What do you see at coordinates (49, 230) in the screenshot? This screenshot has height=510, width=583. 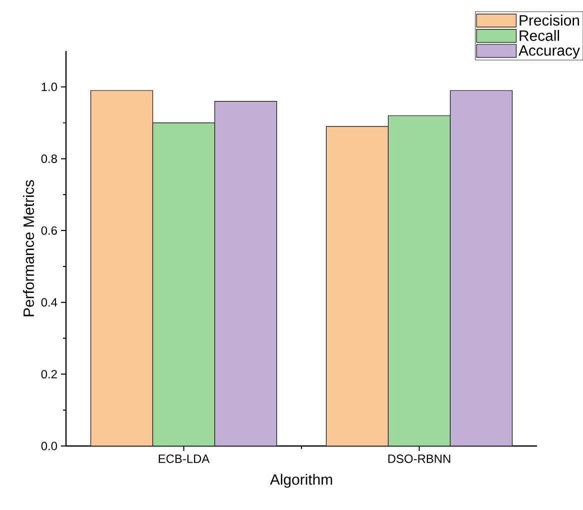 I see `y-tick-label: 0.6` at bounding box center [49, 230].